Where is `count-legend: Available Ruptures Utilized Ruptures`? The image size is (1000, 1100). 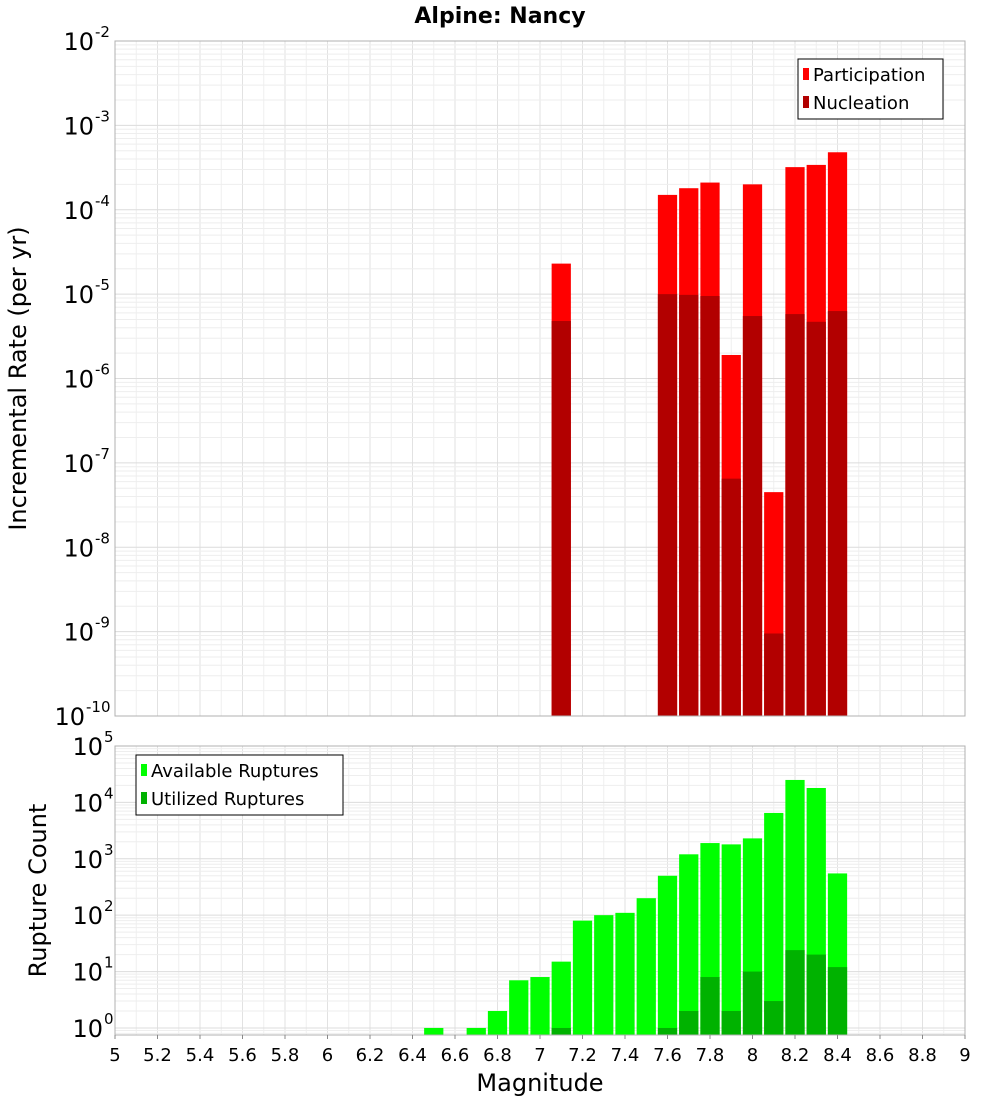 count-legend: Available Ruptures Utilized Ruptures is located at coordinates (239, 785).